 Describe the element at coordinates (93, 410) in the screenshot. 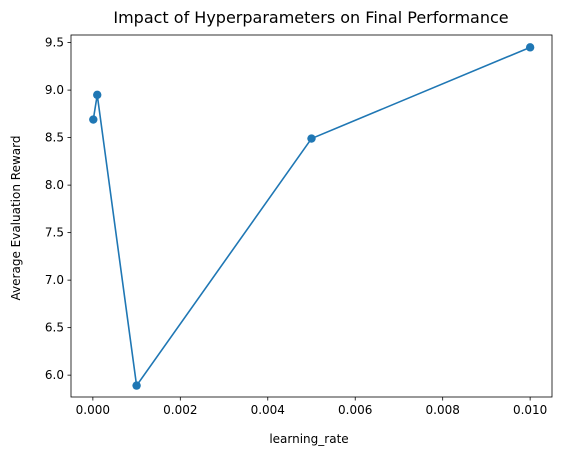

I see `x-tick-label: 0.000` at that location.